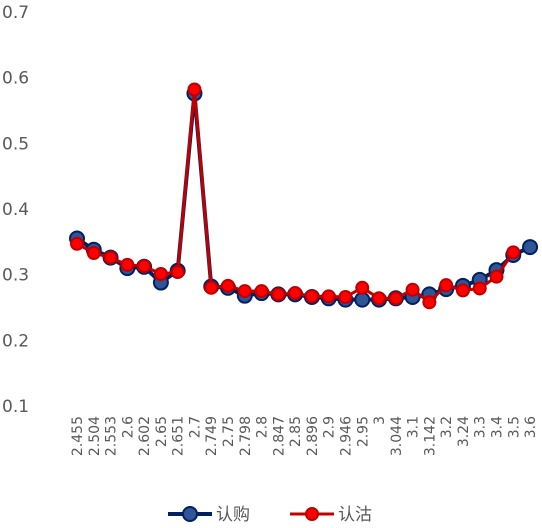 This screenshot has width=542, height=528. Describe the element at coordinates (229, 431) in the screenshot. I see `x-tick-label: 2.75` at that location.